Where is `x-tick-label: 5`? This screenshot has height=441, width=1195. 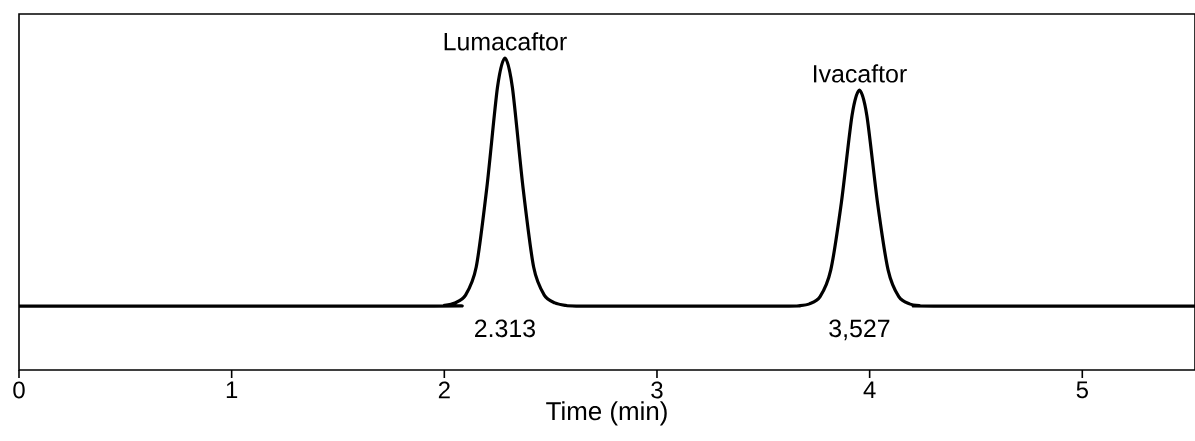 x-tick-label: 5 is located at coordinates (1082, 390).